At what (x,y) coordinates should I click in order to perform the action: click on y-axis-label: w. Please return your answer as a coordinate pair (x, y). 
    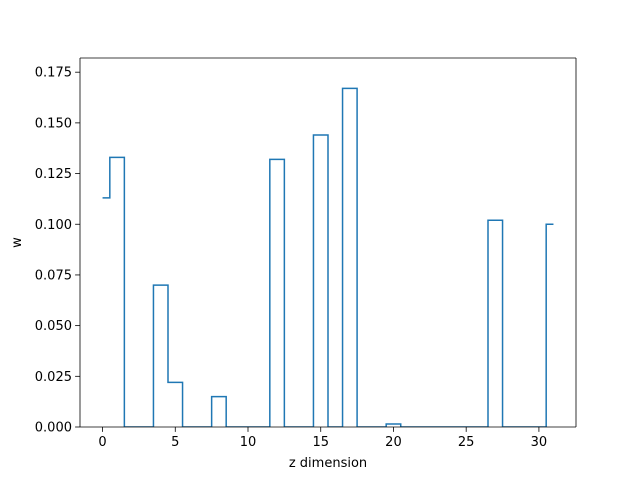
    Looking at the image, I should click on (17, 242).